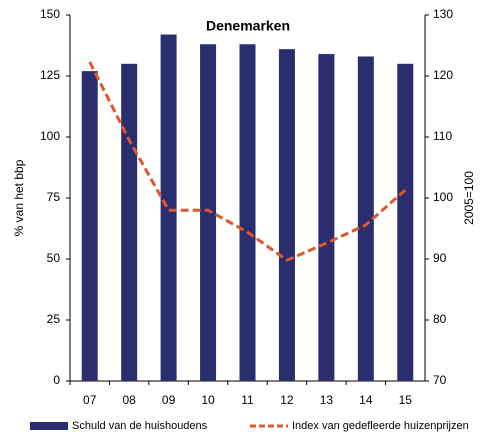 The image size is (480, 432). What do you see at coordinates (50, 136) in the screenshot?
I see `y-tick-label: 100` at bounding box center [50, 136].